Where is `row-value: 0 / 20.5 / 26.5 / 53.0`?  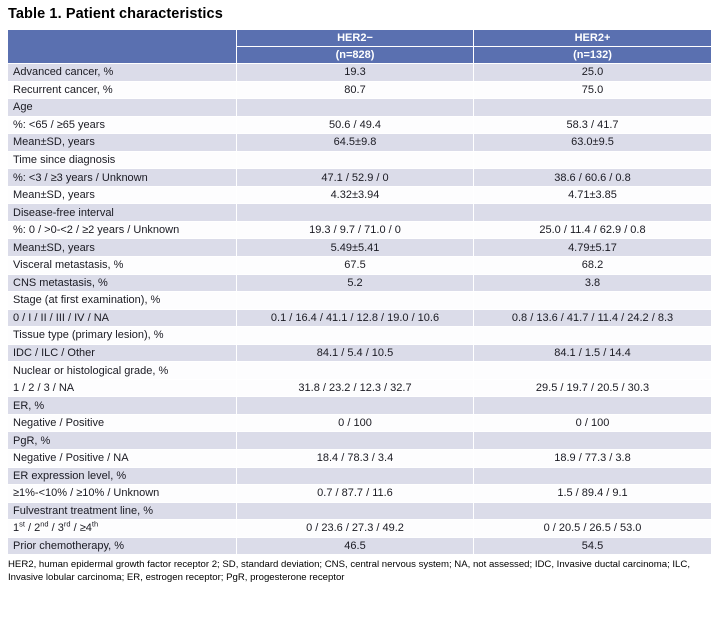
row-value: 0 / 20.5 / 26.5 / 53.0 is located at coordinates (592, 528).